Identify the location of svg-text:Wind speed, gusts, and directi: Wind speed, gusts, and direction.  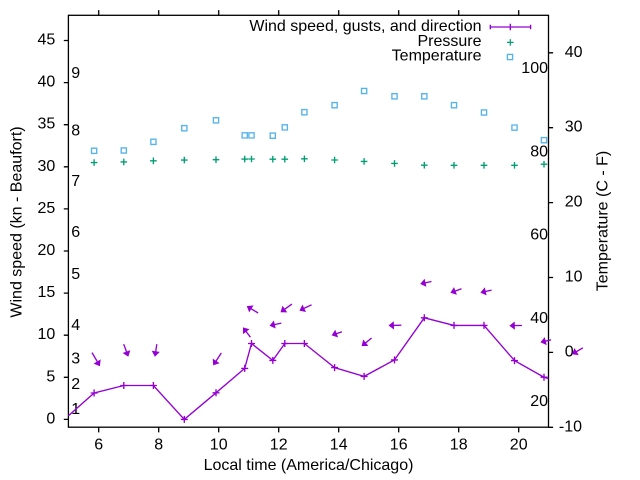
(365, 26).